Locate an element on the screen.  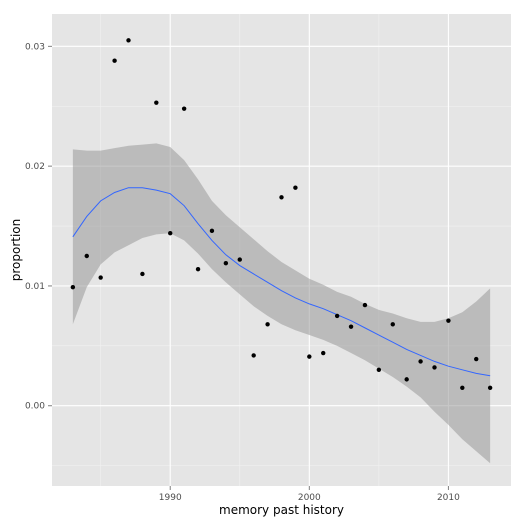
y-tick-label: 0.03 is located at coordinates (35, 47).